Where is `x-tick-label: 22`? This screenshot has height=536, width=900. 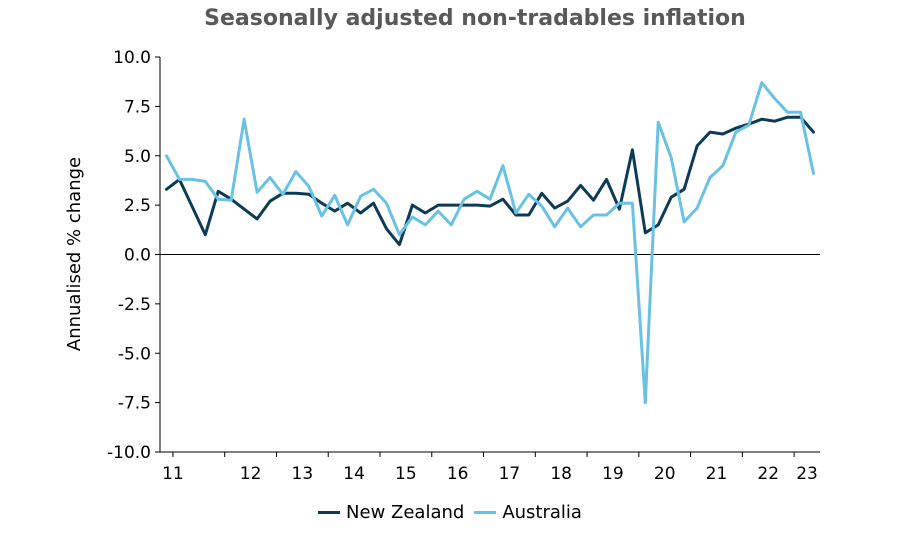 x-tick-label: 22 is located at coordinates (768, 474).